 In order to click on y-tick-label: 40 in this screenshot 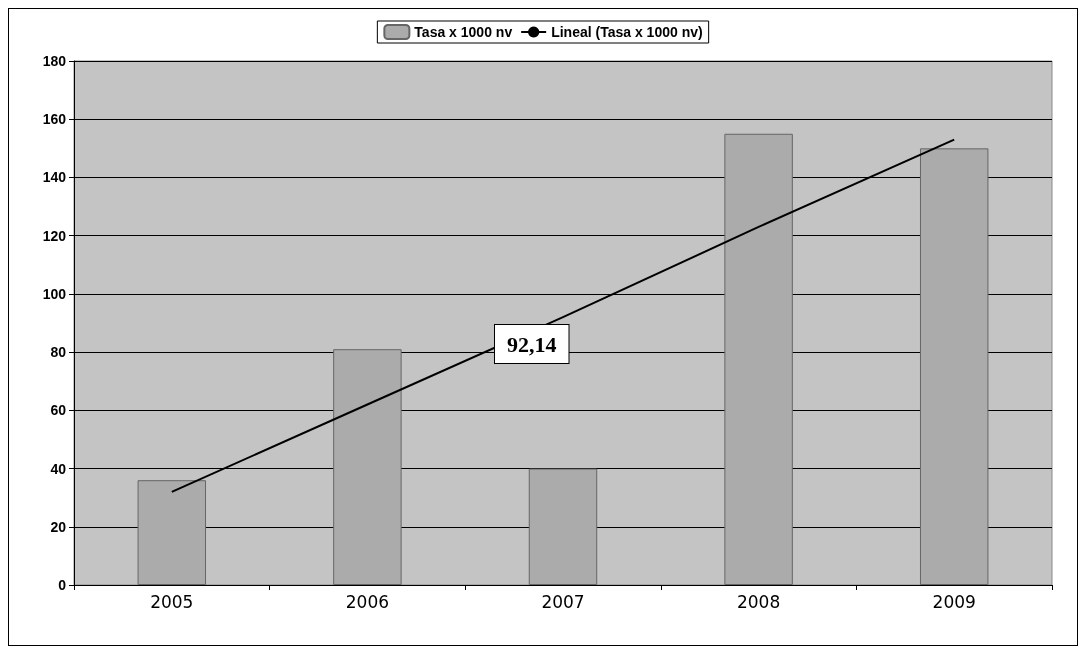, I will do `click(58, 468)`.